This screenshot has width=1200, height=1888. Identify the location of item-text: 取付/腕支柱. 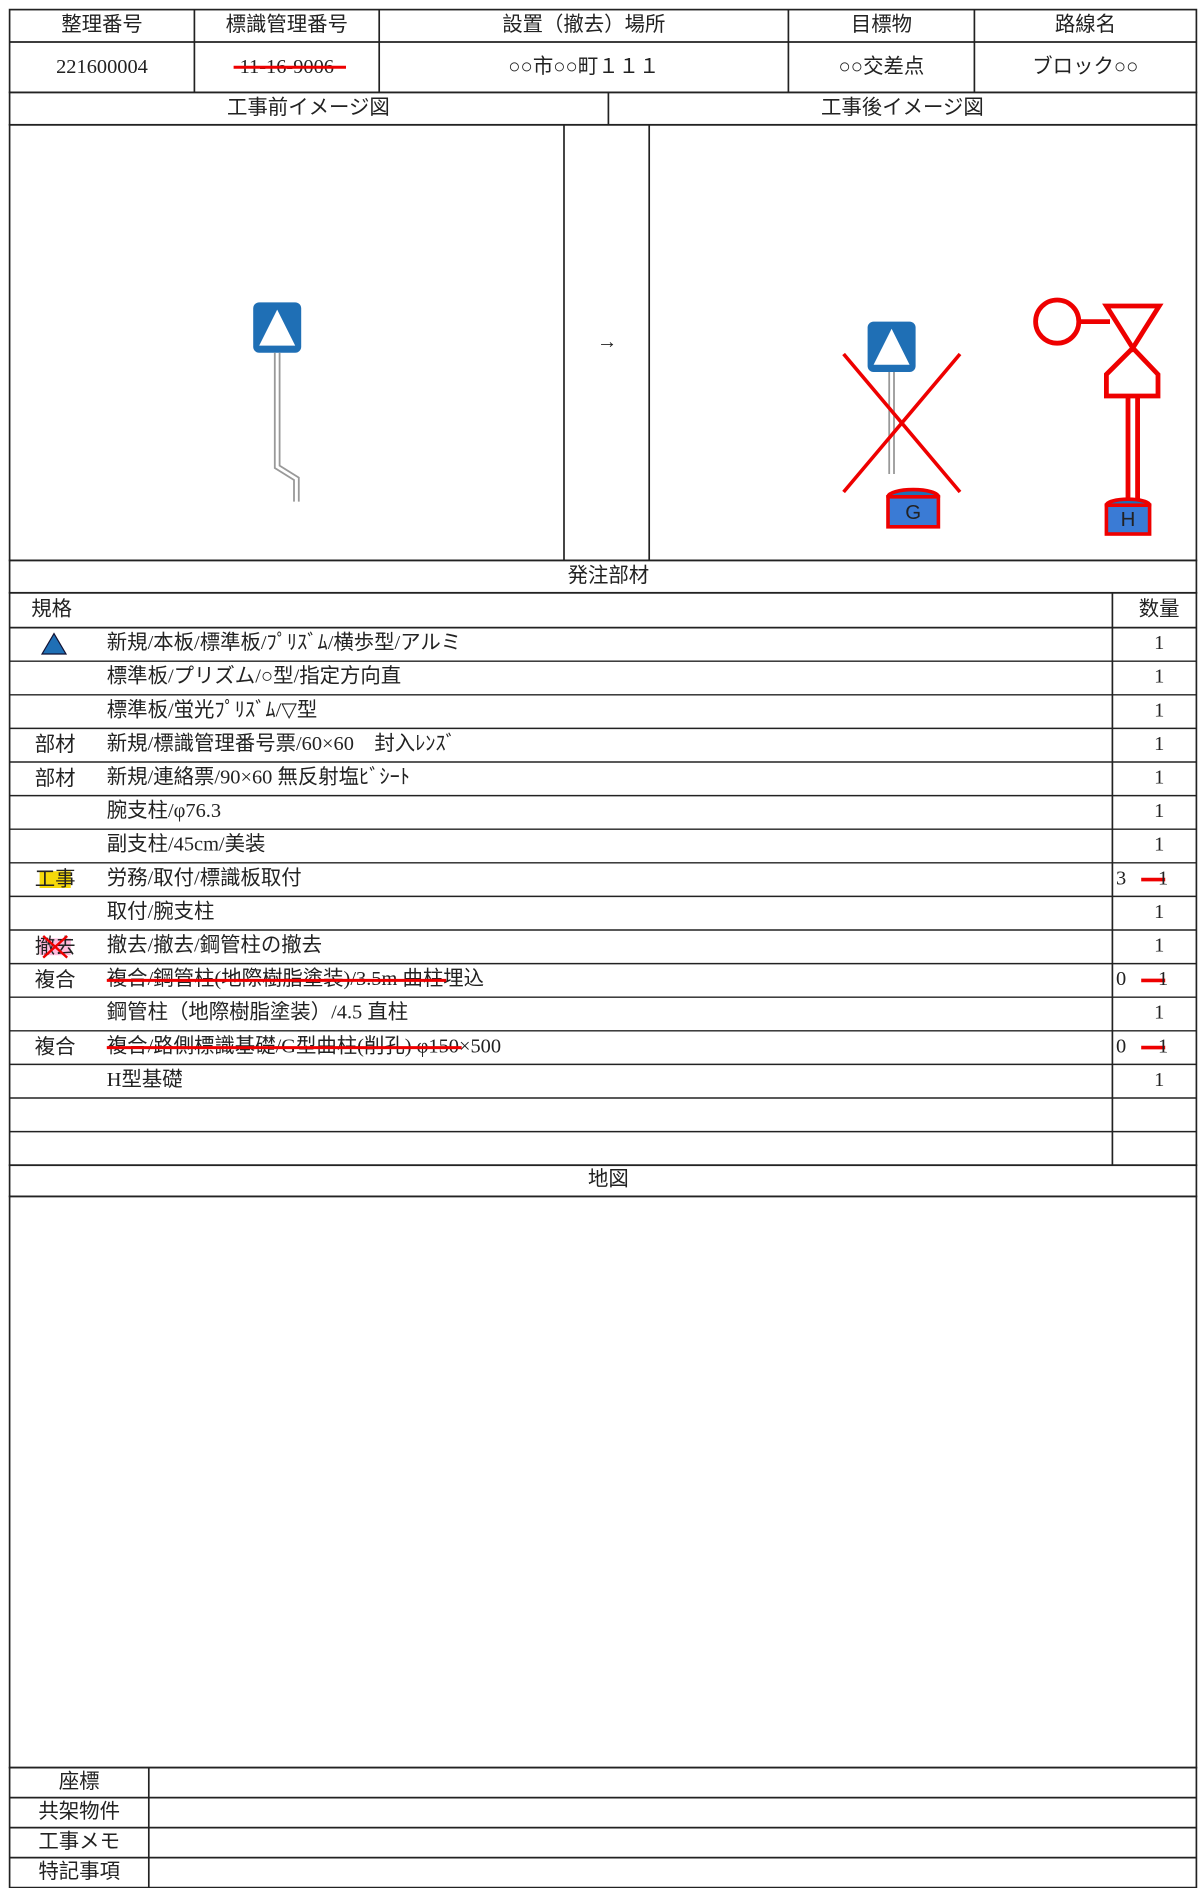
(161, 911).